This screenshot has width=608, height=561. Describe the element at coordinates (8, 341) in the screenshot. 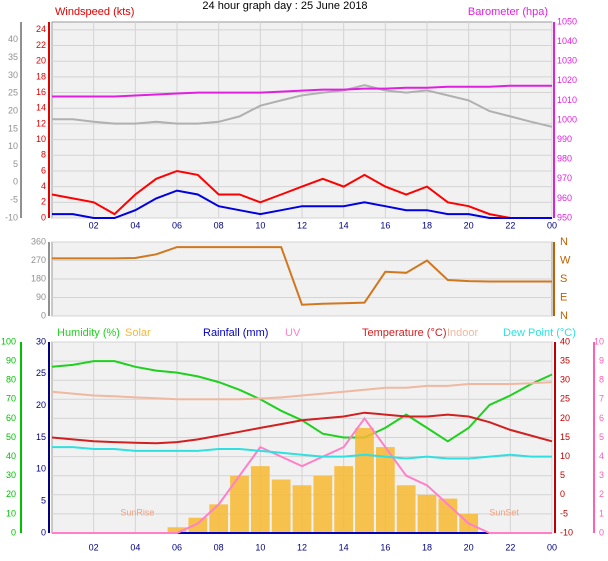

I see `y-tick-label: 100` at that location.